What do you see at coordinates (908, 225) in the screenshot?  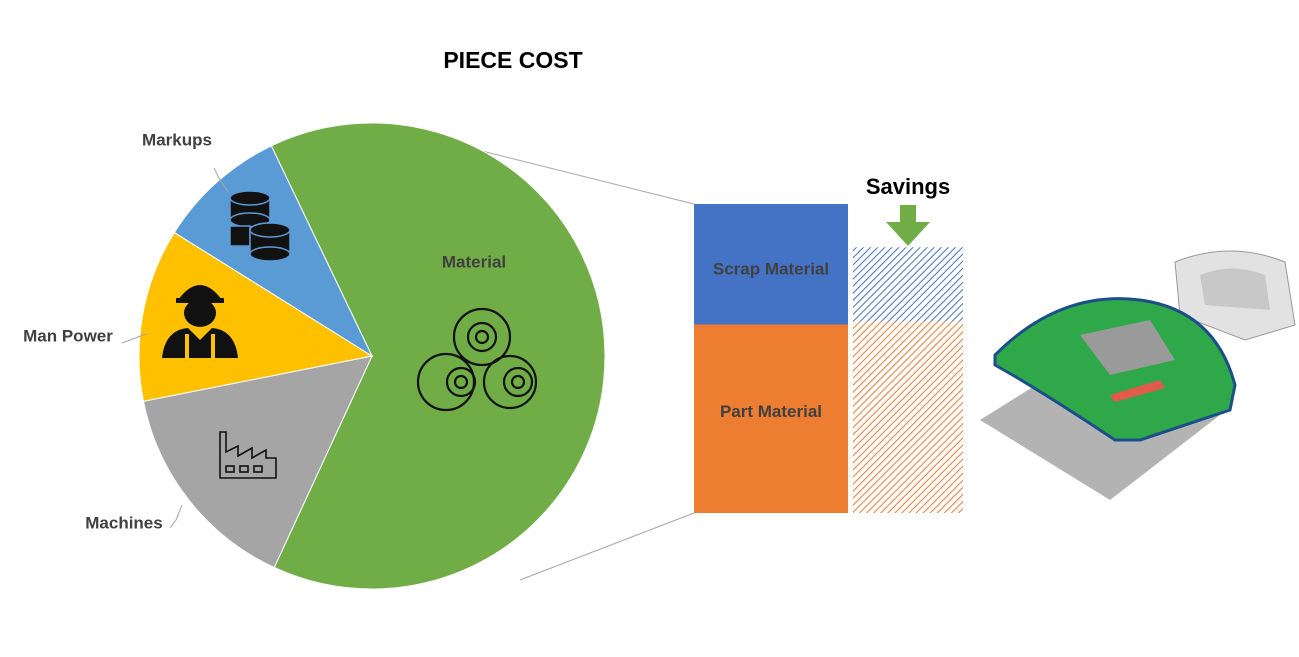 I see `savings-arrow` at bounding box center [908, 225].